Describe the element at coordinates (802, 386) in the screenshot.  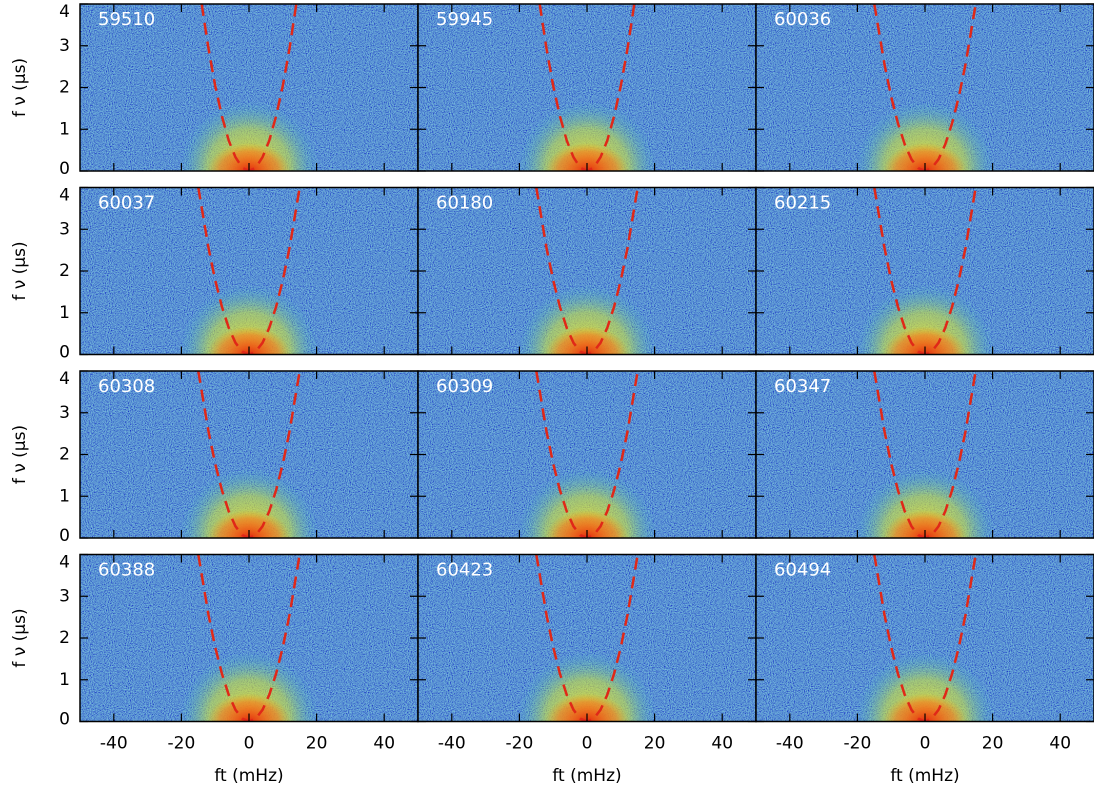
I see `panel-label: 60347` at that location.